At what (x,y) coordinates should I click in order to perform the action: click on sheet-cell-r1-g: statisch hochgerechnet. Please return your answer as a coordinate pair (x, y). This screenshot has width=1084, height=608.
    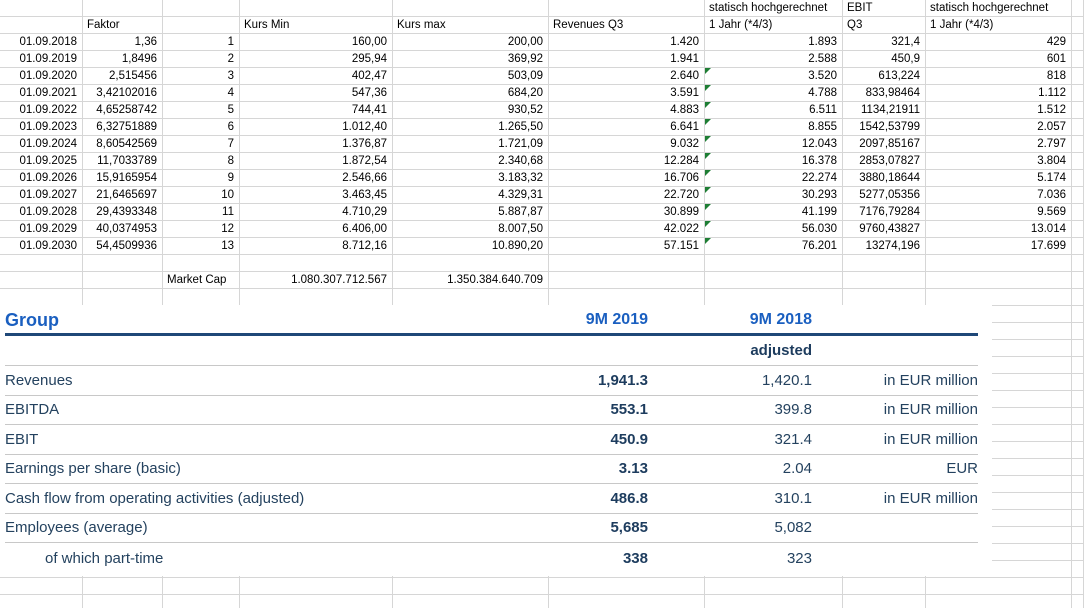
    Looking at the image, I should click on (774, 8).